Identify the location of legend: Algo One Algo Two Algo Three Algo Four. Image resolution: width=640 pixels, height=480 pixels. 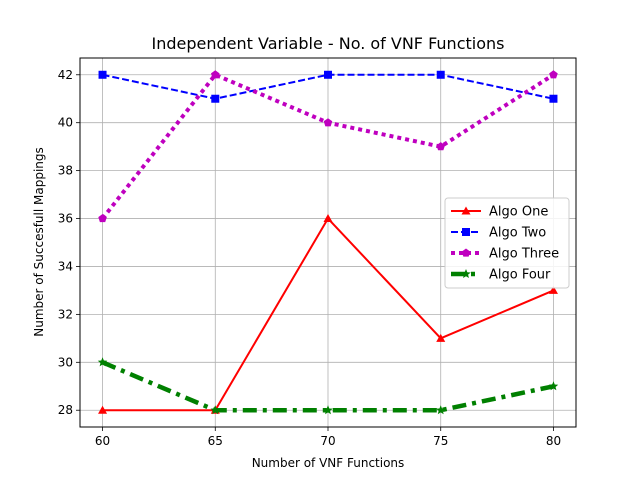
(507, 243).